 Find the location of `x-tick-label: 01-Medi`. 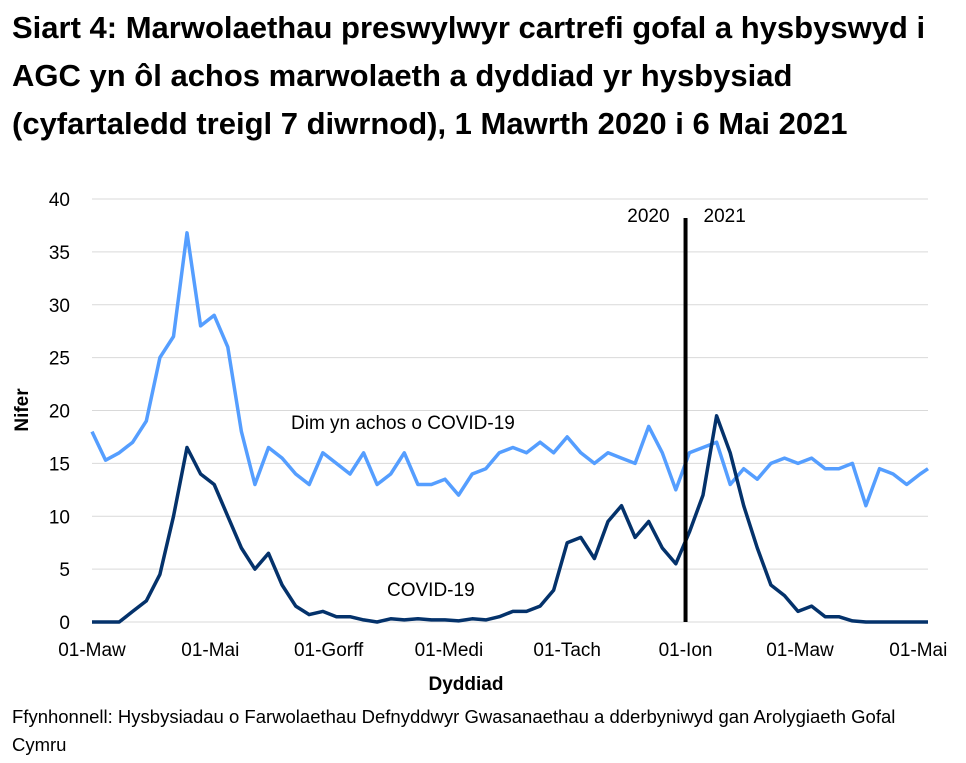

x-tick-label: 01-Medi is located at coordinates (449, 650).